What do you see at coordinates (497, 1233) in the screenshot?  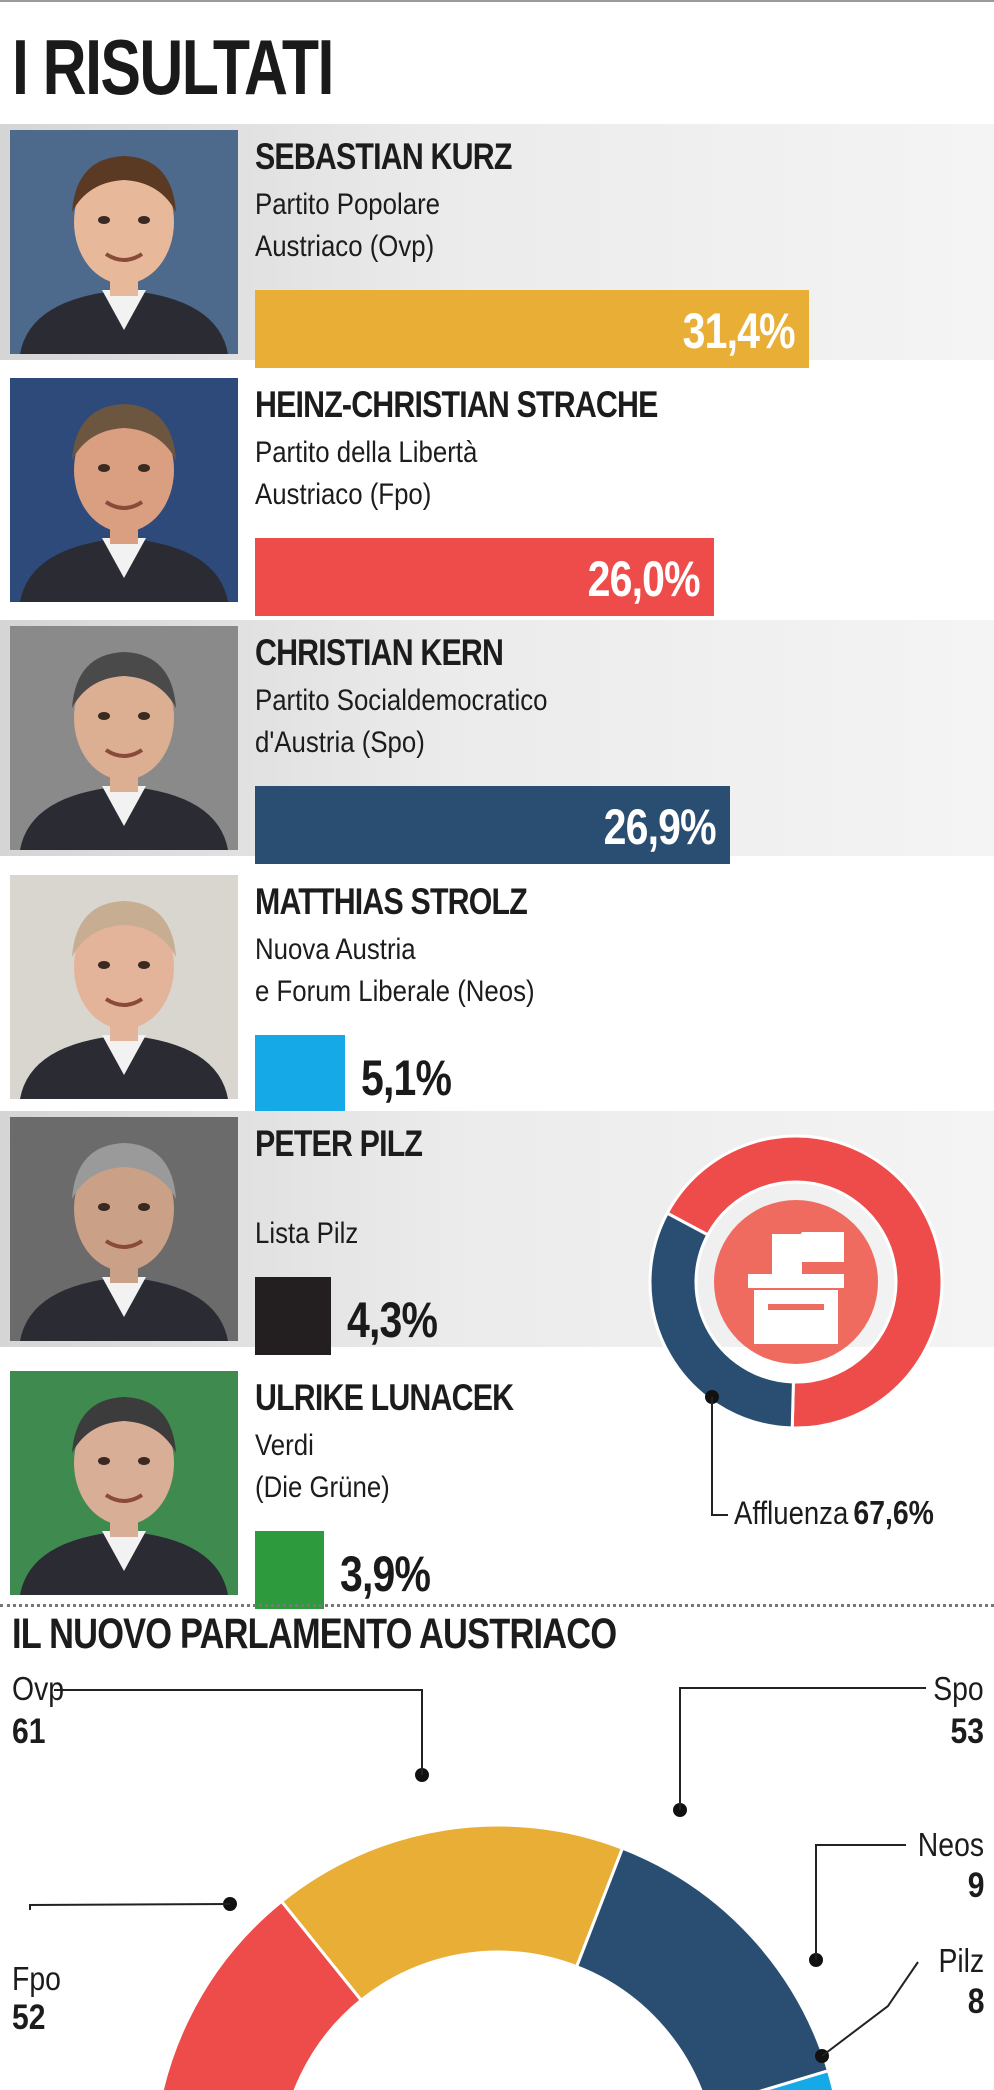 I see `candidate-row: PETER PILZ Lista Pilz 4,3%` at bounding box center [497, 1233].